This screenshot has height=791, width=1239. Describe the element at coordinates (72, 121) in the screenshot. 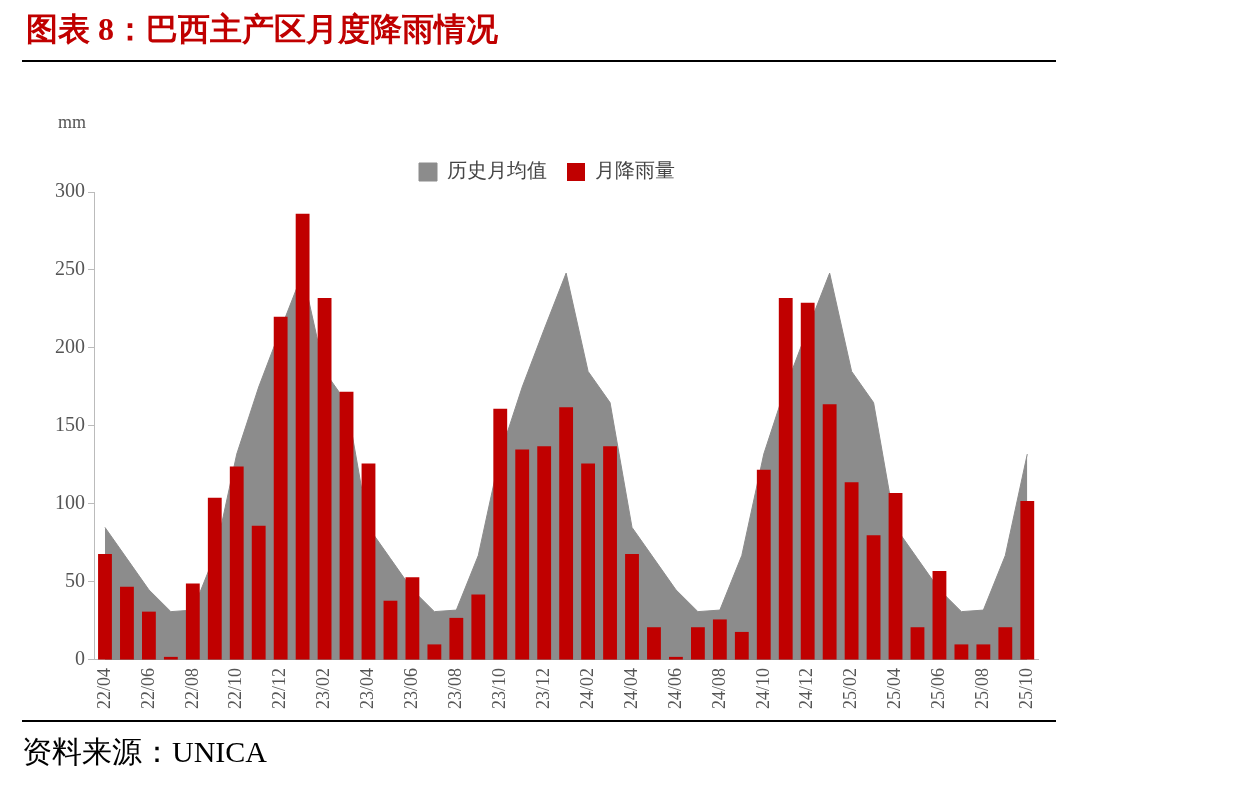

I see `y-axis-title: mm` at that location.